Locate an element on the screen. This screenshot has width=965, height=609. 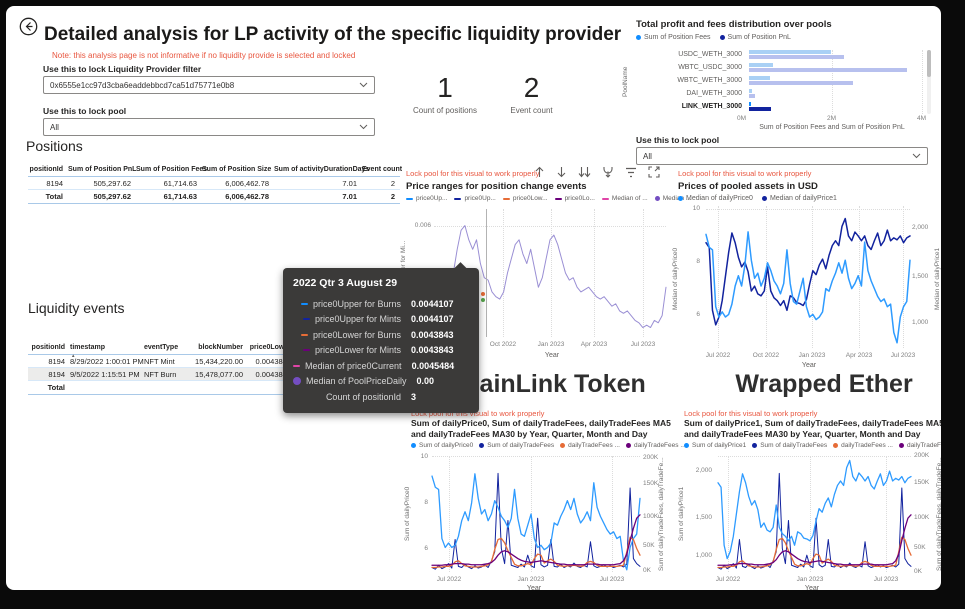
tooltip-label: Count of positionId is located at coordinates (363, 396).